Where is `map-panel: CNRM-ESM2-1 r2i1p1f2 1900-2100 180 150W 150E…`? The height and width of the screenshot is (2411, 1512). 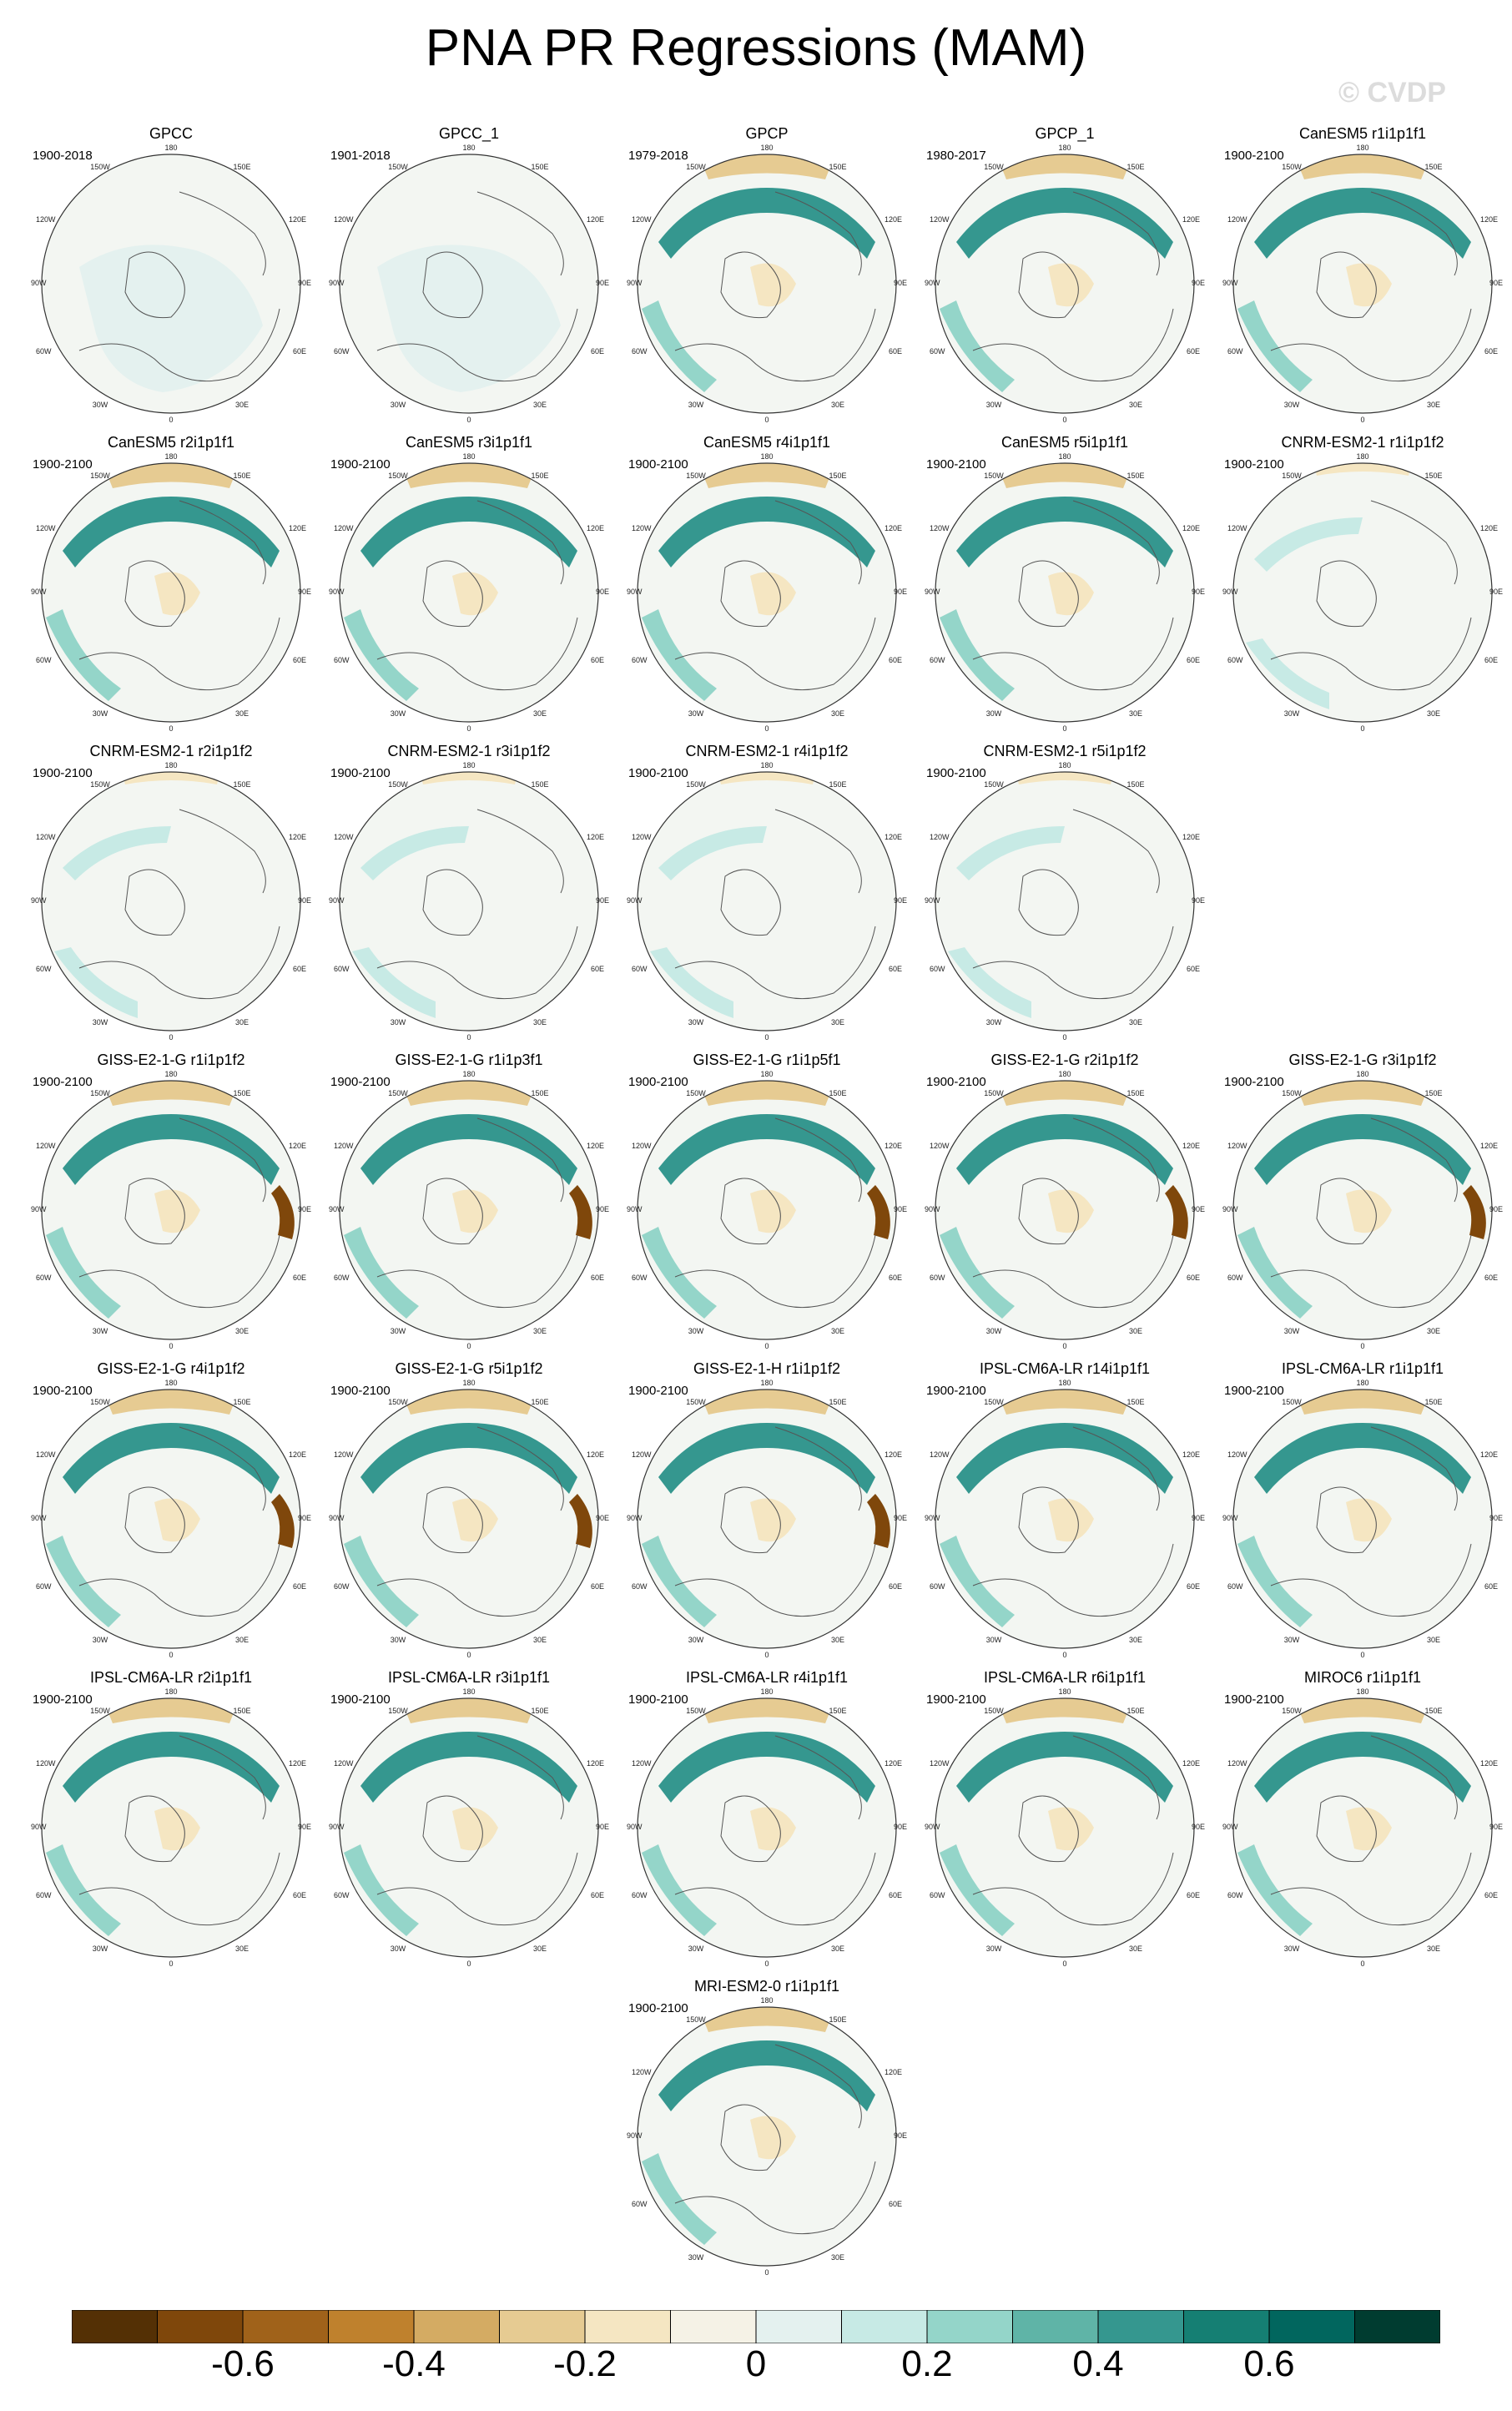
map-panel: CNRM-ESM2-1 r2i1p1f2 1900-2100 180 150W 150E… is located at coordinates (171, 893).